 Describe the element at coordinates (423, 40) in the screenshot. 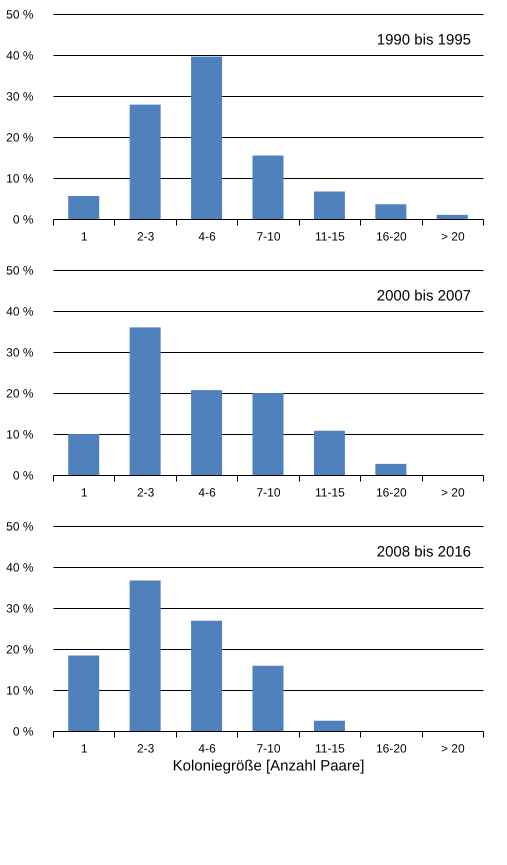

I see `text: 1990 bis 1995` at that location.